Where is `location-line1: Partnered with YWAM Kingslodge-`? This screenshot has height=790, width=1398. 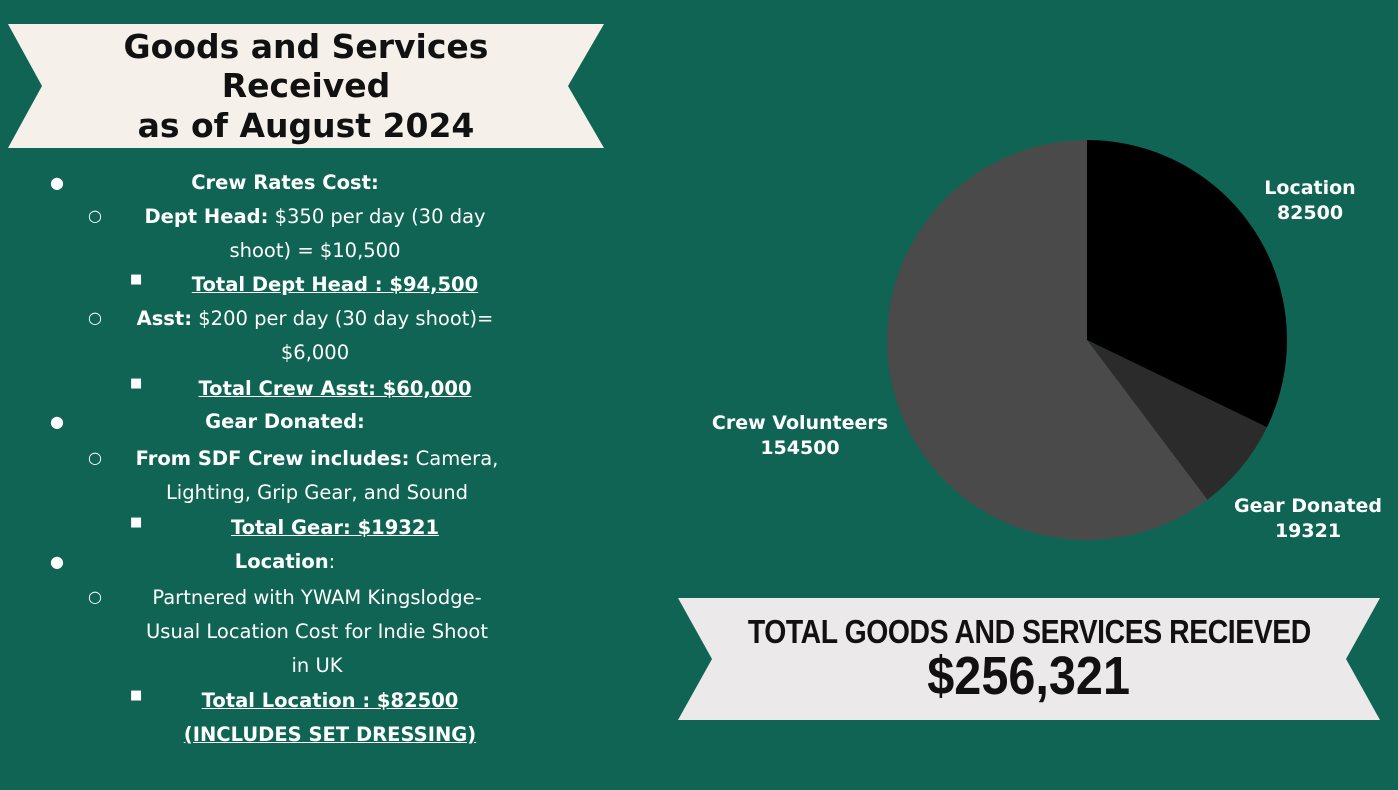 location-line1: Partnered with YWAM Kingslodge- is located at coordinates (317, 597).